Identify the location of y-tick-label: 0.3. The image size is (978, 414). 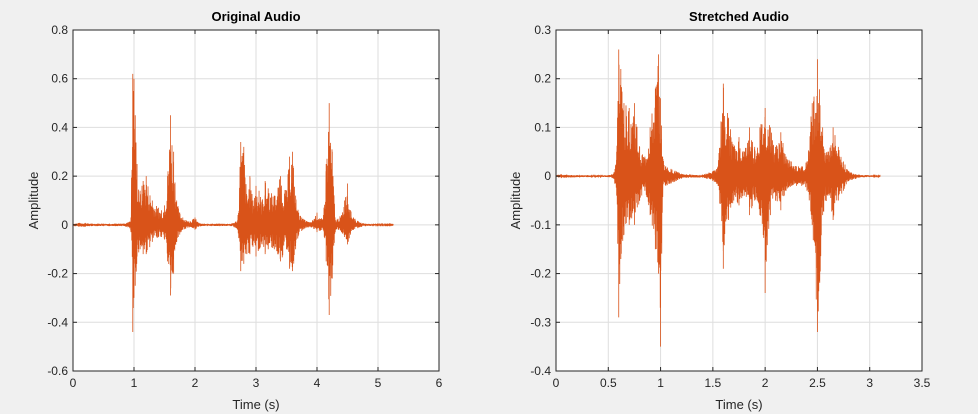
(542, 30).